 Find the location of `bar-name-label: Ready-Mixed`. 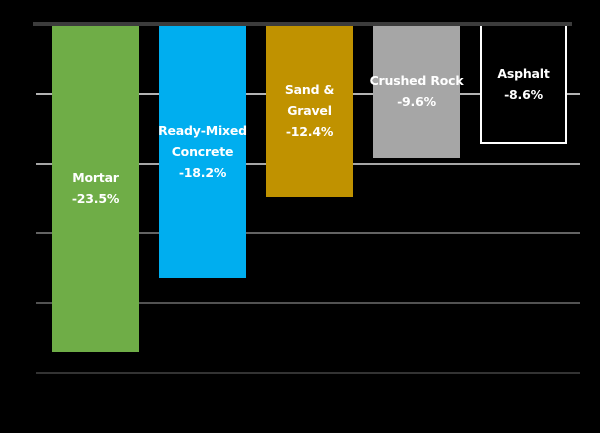

bar-name-label: Ready-Mixed is located at coordinates (202, 130).